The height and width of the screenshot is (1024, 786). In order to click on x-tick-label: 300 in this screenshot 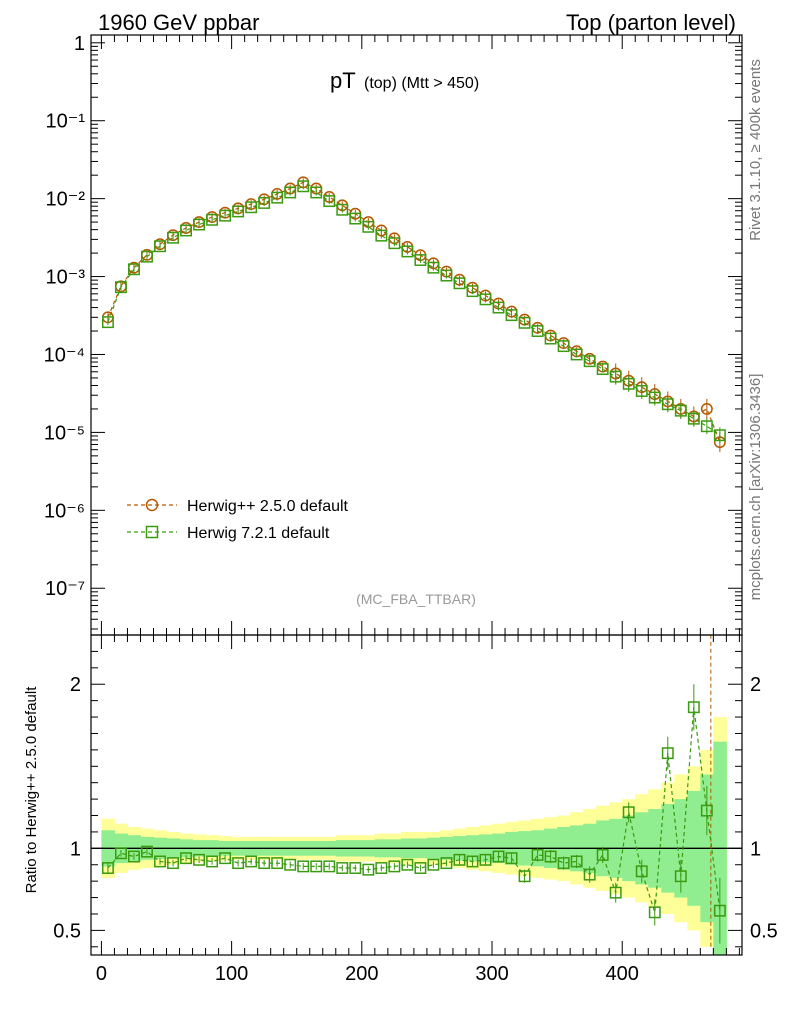, I will do `click(491, 974)`.